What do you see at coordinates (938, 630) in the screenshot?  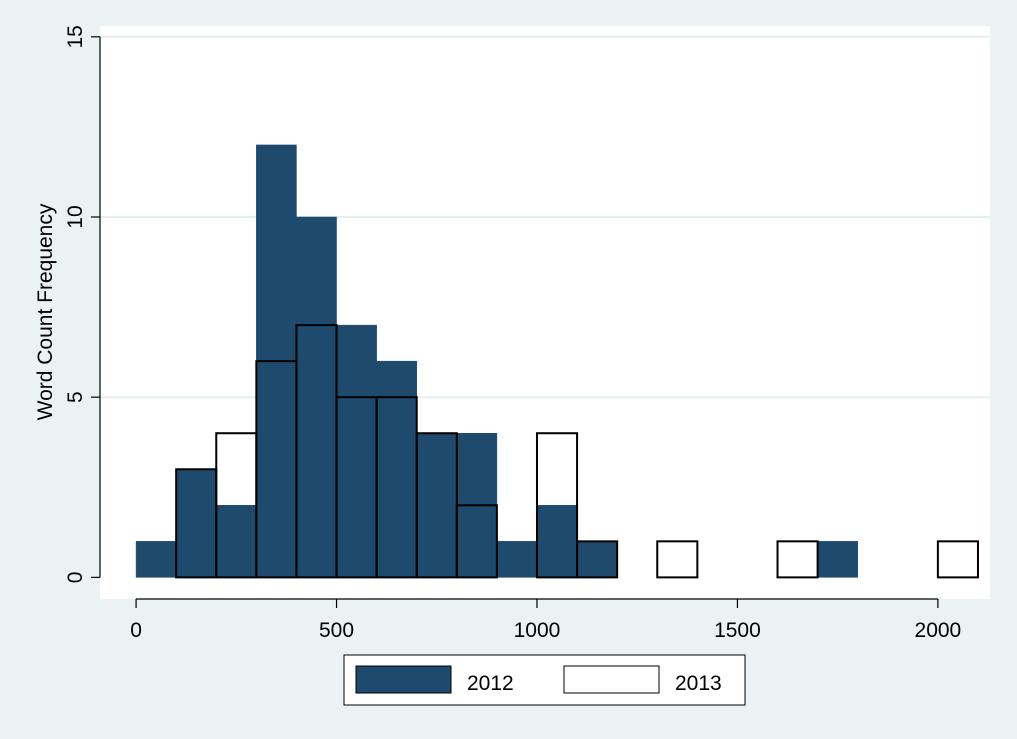 I see `x-tick-label-4: 2000` at bounding box center [938, 630].